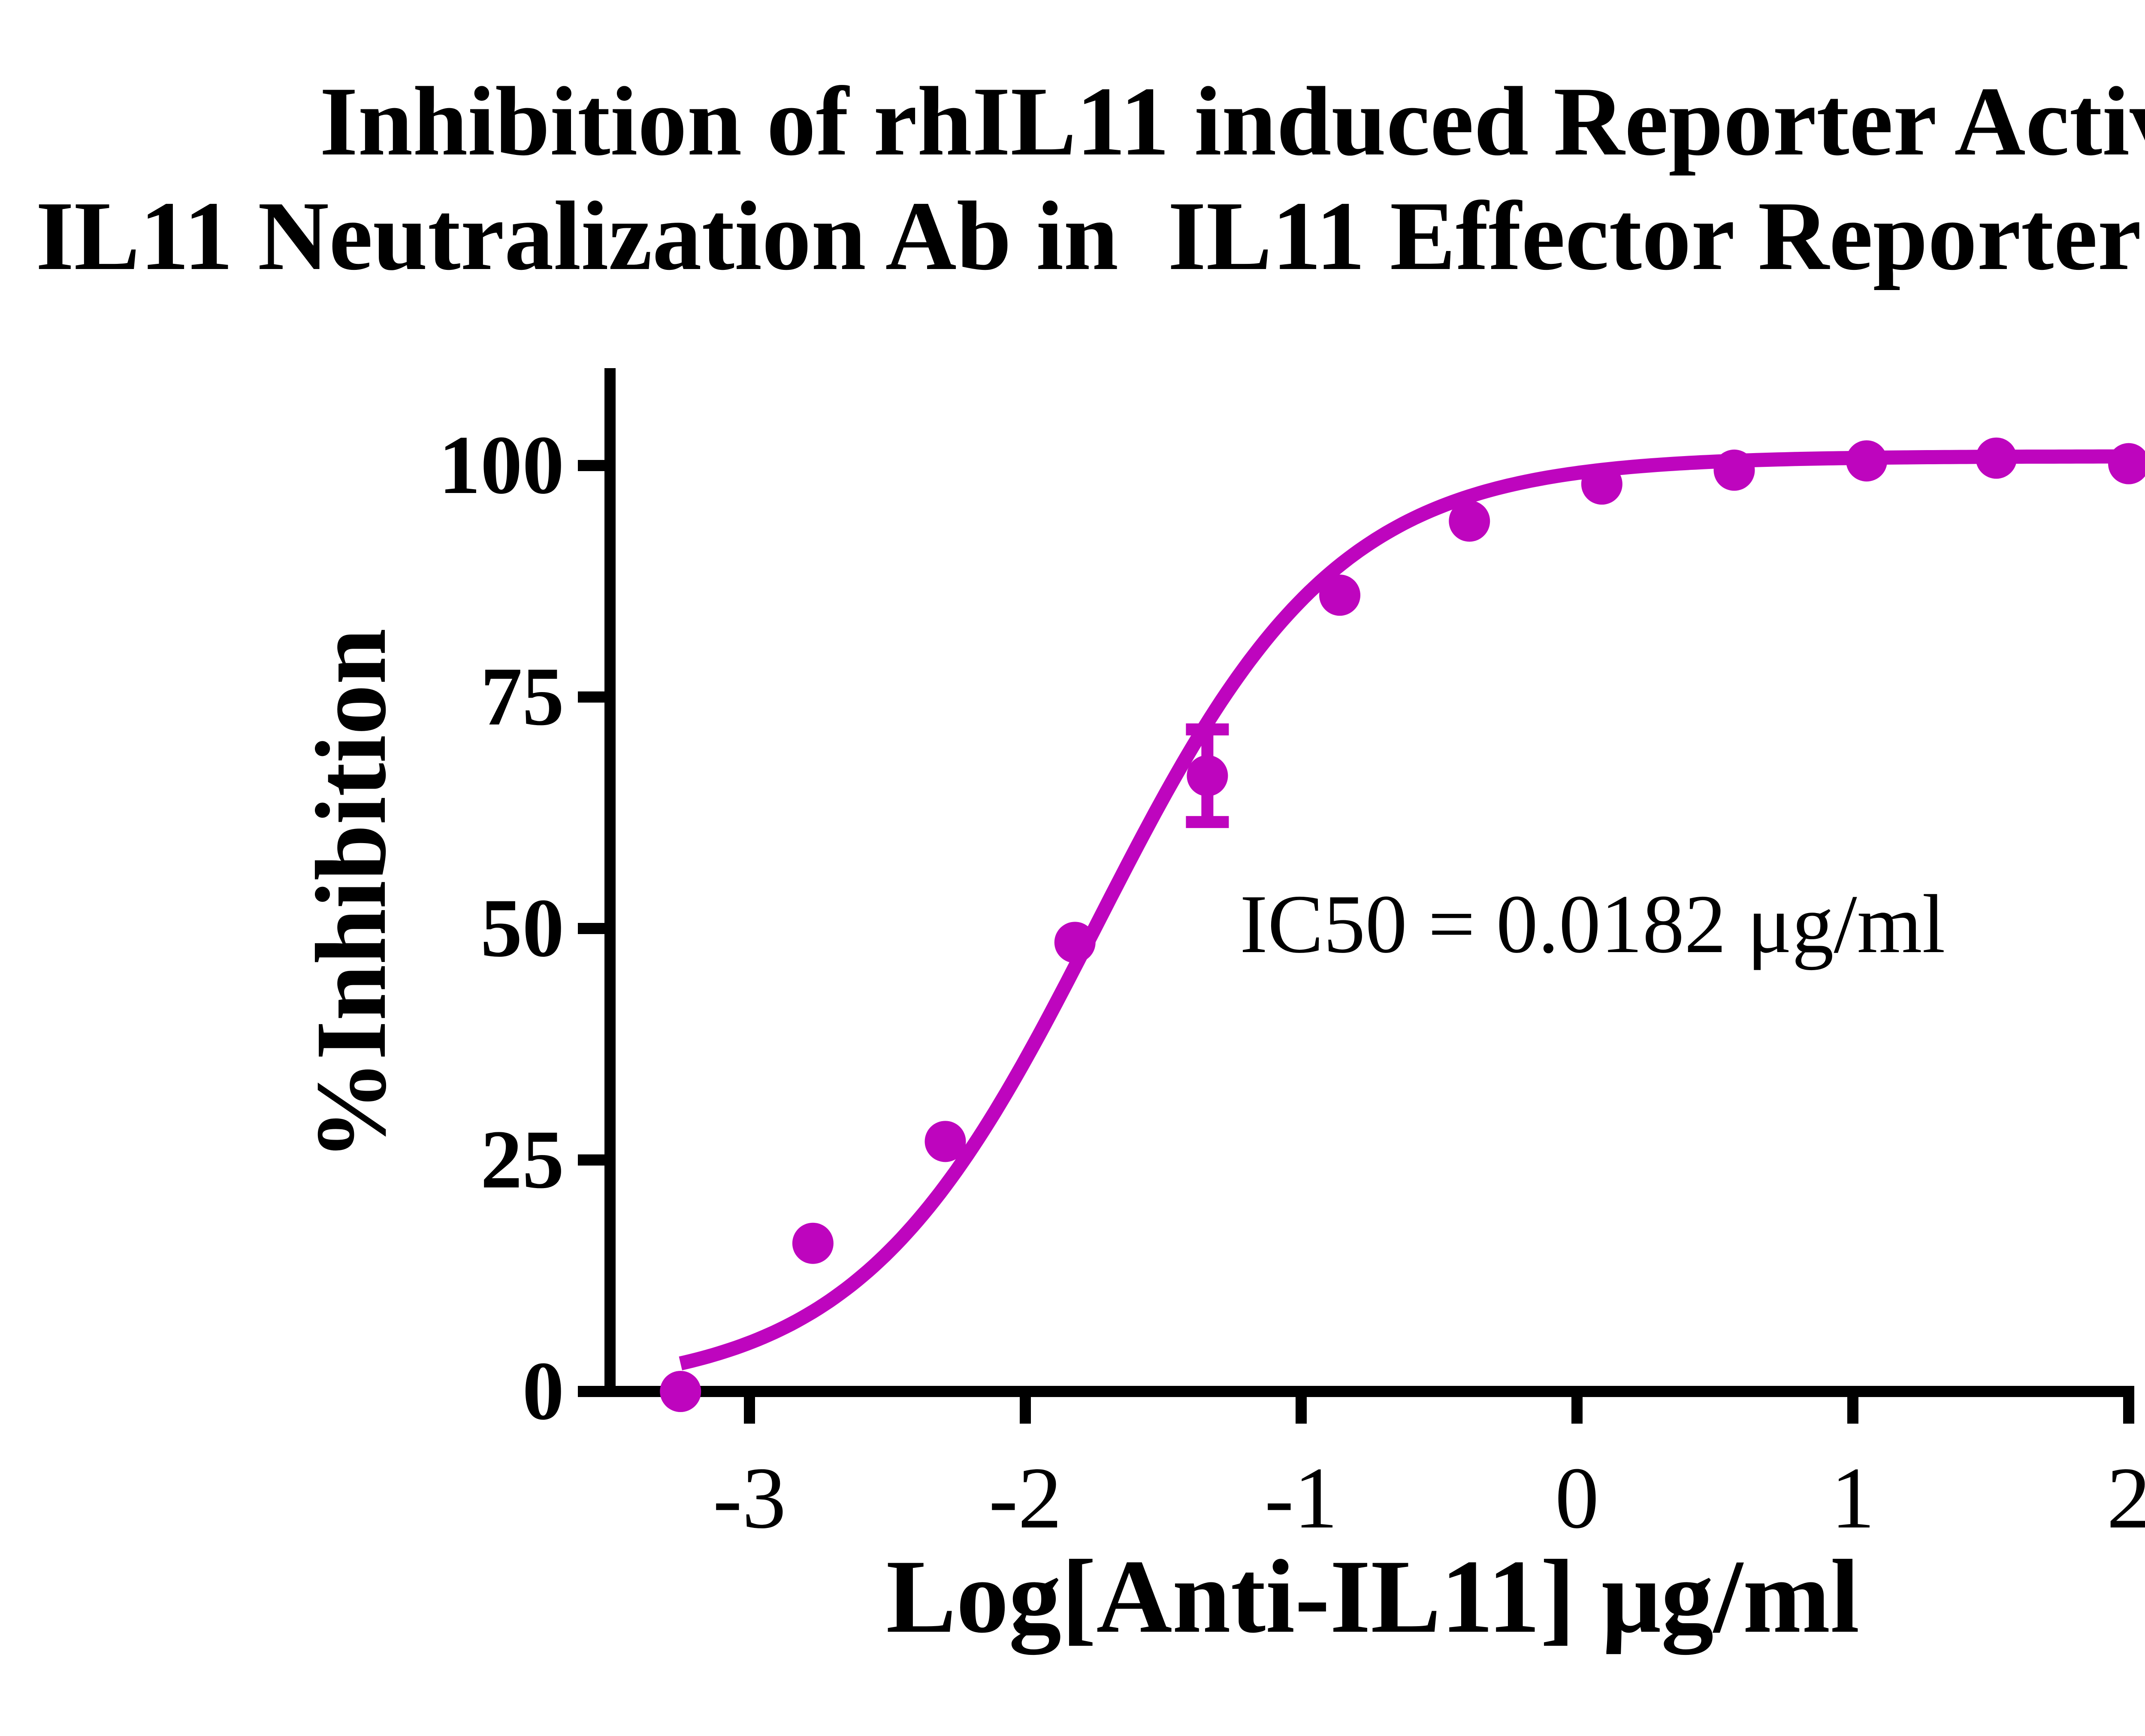 This screenshot has width=2145, height=1736. What do you see at coordinates (1301, 1498) in the screenshot?
I see `x-tick-label: -1` at bounding box center [1301, 1498].